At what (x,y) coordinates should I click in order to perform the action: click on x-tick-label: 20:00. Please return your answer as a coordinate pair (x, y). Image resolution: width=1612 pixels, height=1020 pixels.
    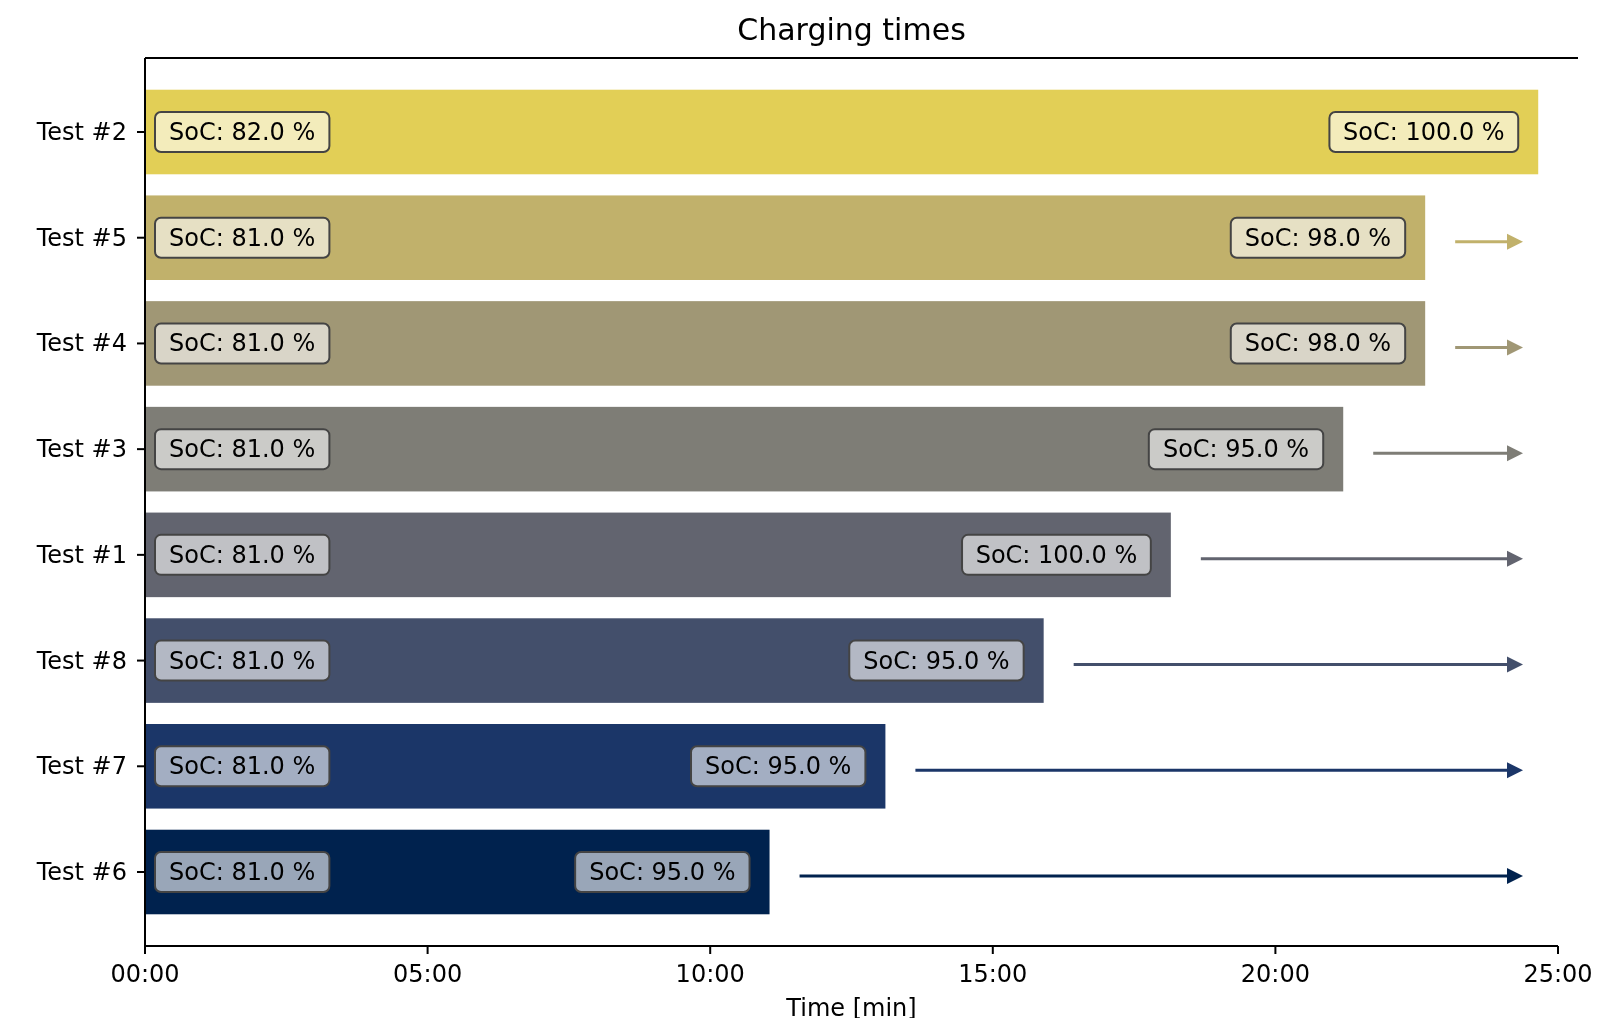
    Looking at the image, I should click on (1275, 974).